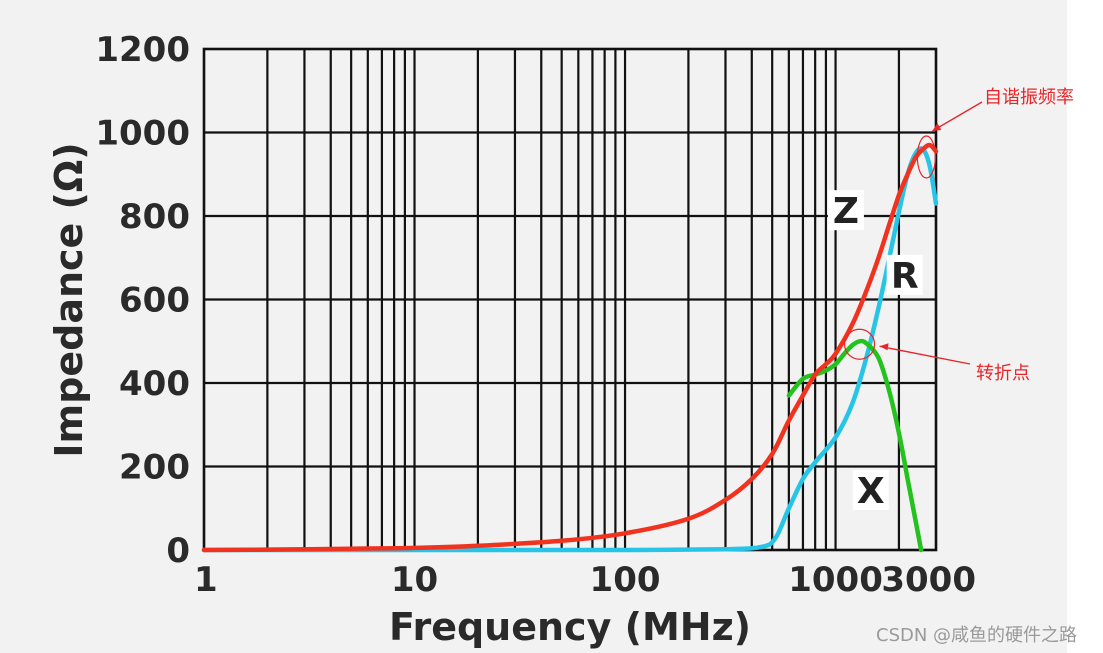 The height and width of the screenshot is (653, 1103). What do you see at coordinates (957, 116) in the screenshot?
I see `self-resonance-arrow` at bounding box center [957, 116].